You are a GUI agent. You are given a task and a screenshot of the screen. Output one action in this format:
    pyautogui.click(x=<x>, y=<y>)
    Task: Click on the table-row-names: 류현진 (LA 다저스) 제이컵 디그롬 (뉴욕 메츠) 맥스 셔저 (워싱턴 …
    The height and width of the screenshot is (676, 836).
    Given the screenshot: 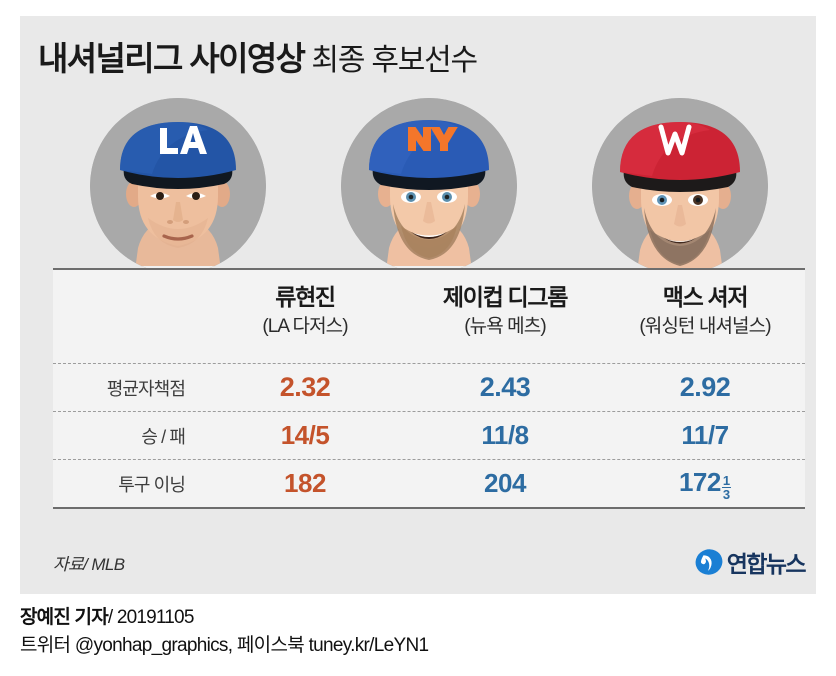 What is the action you would take?
    pyautogui.click(x=429, y=316)
    